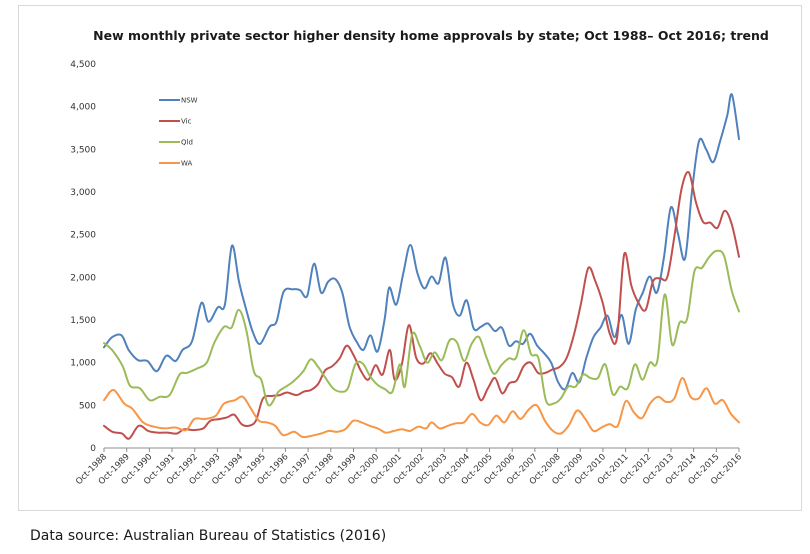 The image size is (810, 554). What do you see at coordinates (83, 65) in the screenshot?
I see `y-tick-label: 4,500` at bounding box center [83, 65].